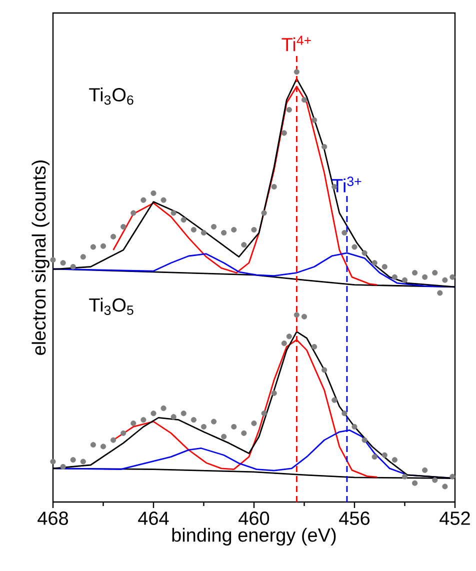 This screenshot has height=571, width=476. Describe the element at coordinates (254, 518) in the screenshot. I see `x-tick-label: 460` at that location.